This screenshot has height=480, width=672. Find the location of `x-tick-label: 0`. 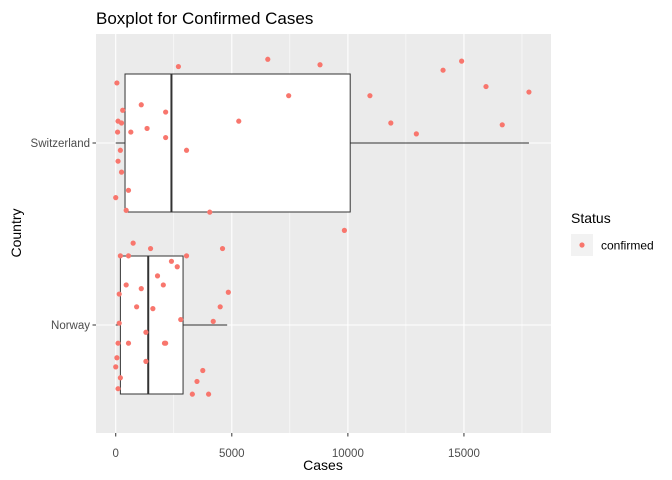

x-tick-label: 0 is located at coordinates (116, 454).